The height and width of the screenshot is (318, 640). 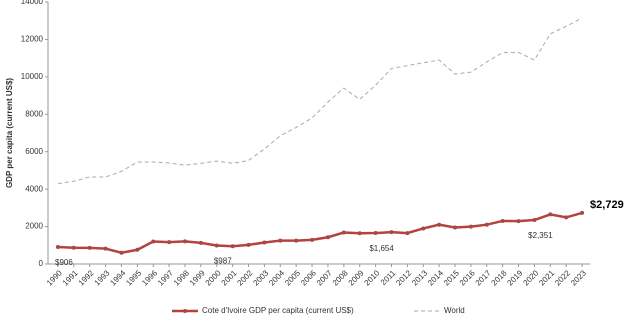 I want to click on x-tick-label: 2019, so click(x=514, y=277).